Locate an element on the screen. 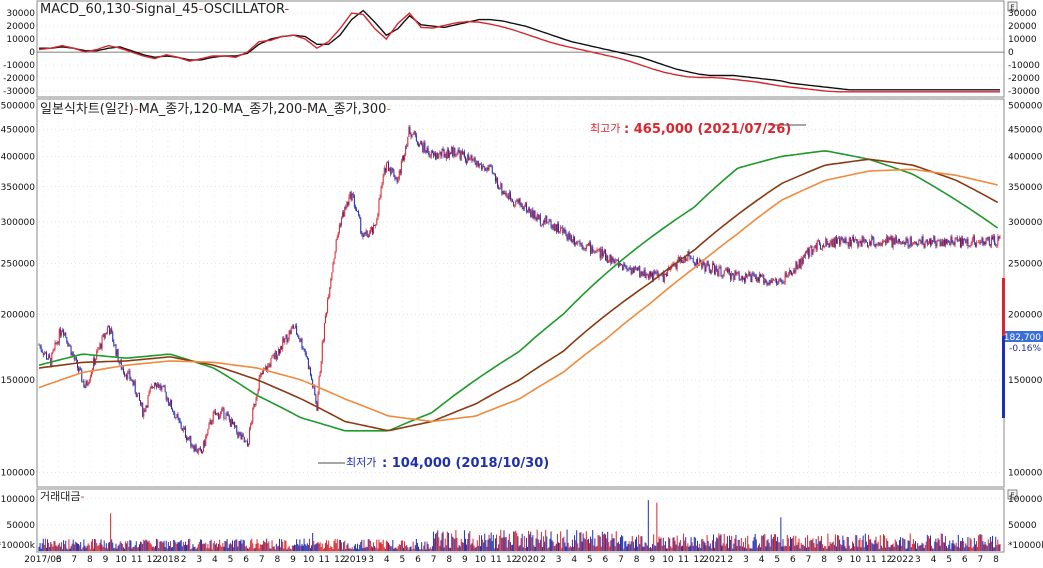 The image size is (1043, 568). x-tick-label: 5 is located at coordinates (402, 559).